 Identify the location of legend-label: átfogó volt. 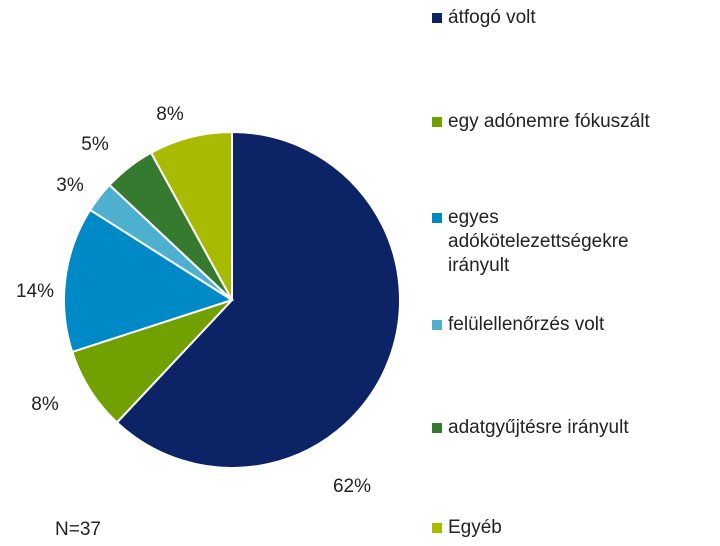
(492, 17).